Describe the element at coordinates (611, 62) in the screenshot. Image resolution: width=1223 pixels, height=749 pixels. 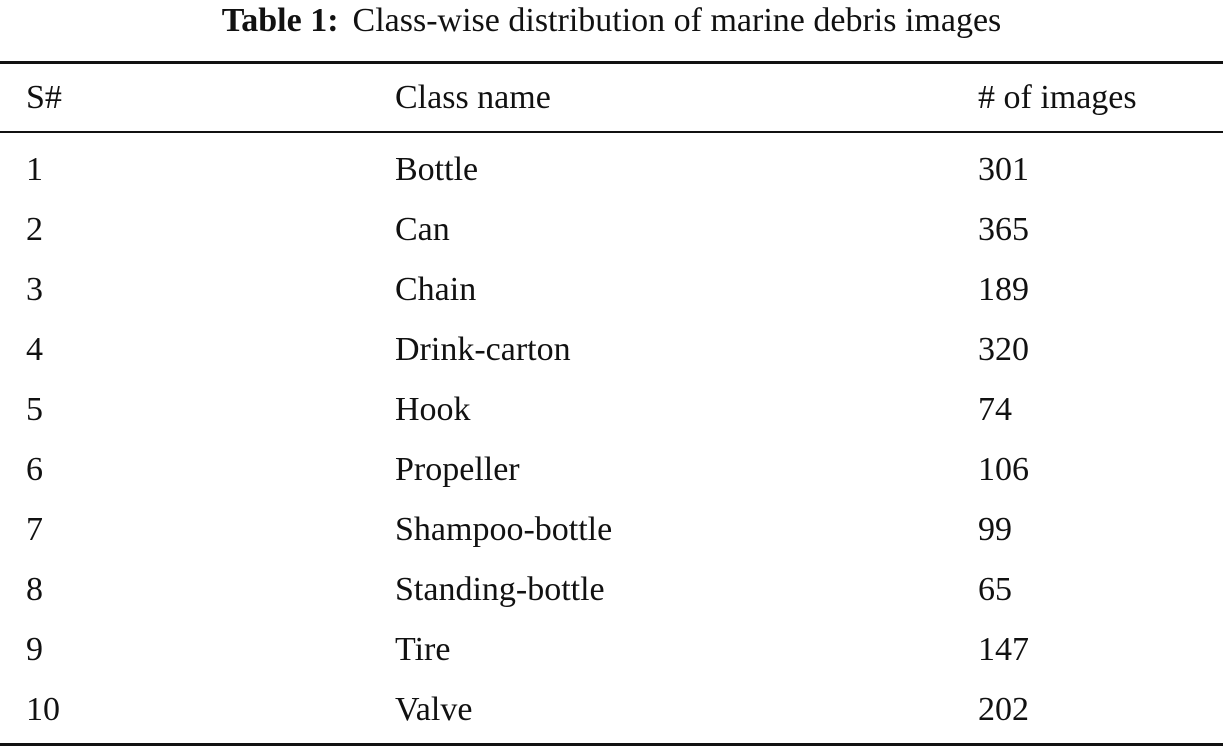
I see `table-top-rule` at that location.